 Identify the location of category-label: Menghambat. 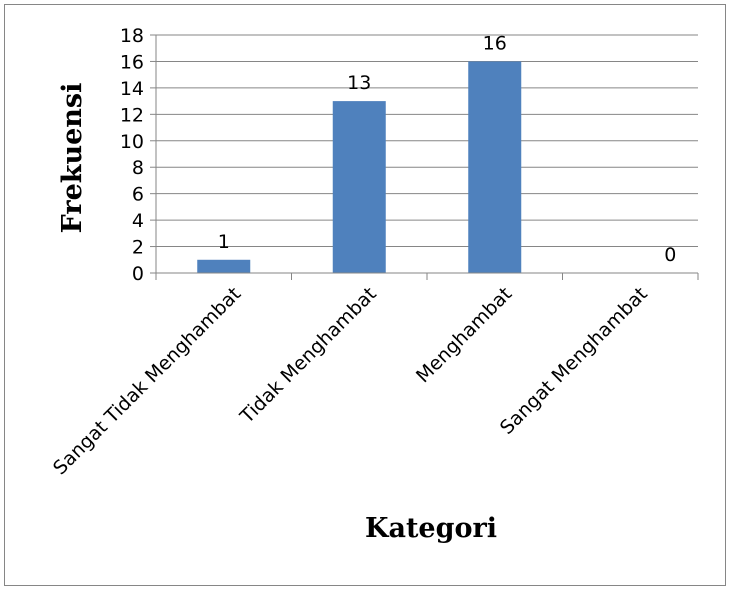
(464, 335).